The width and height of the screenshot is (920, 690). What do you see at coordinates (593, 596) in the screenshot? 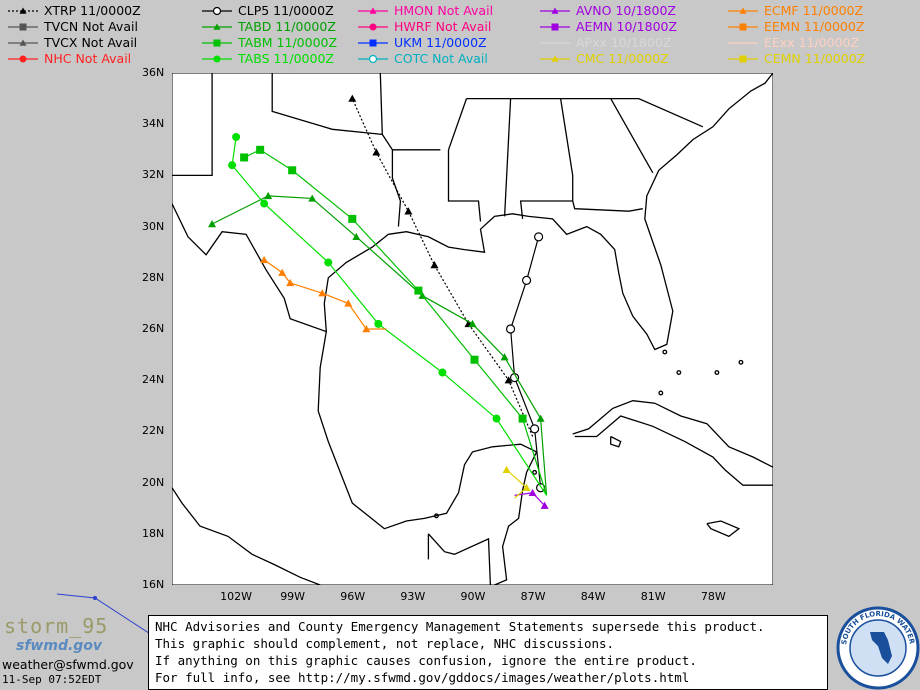
I see `longitude-tick: 84W` at bounding box center [593, 596].